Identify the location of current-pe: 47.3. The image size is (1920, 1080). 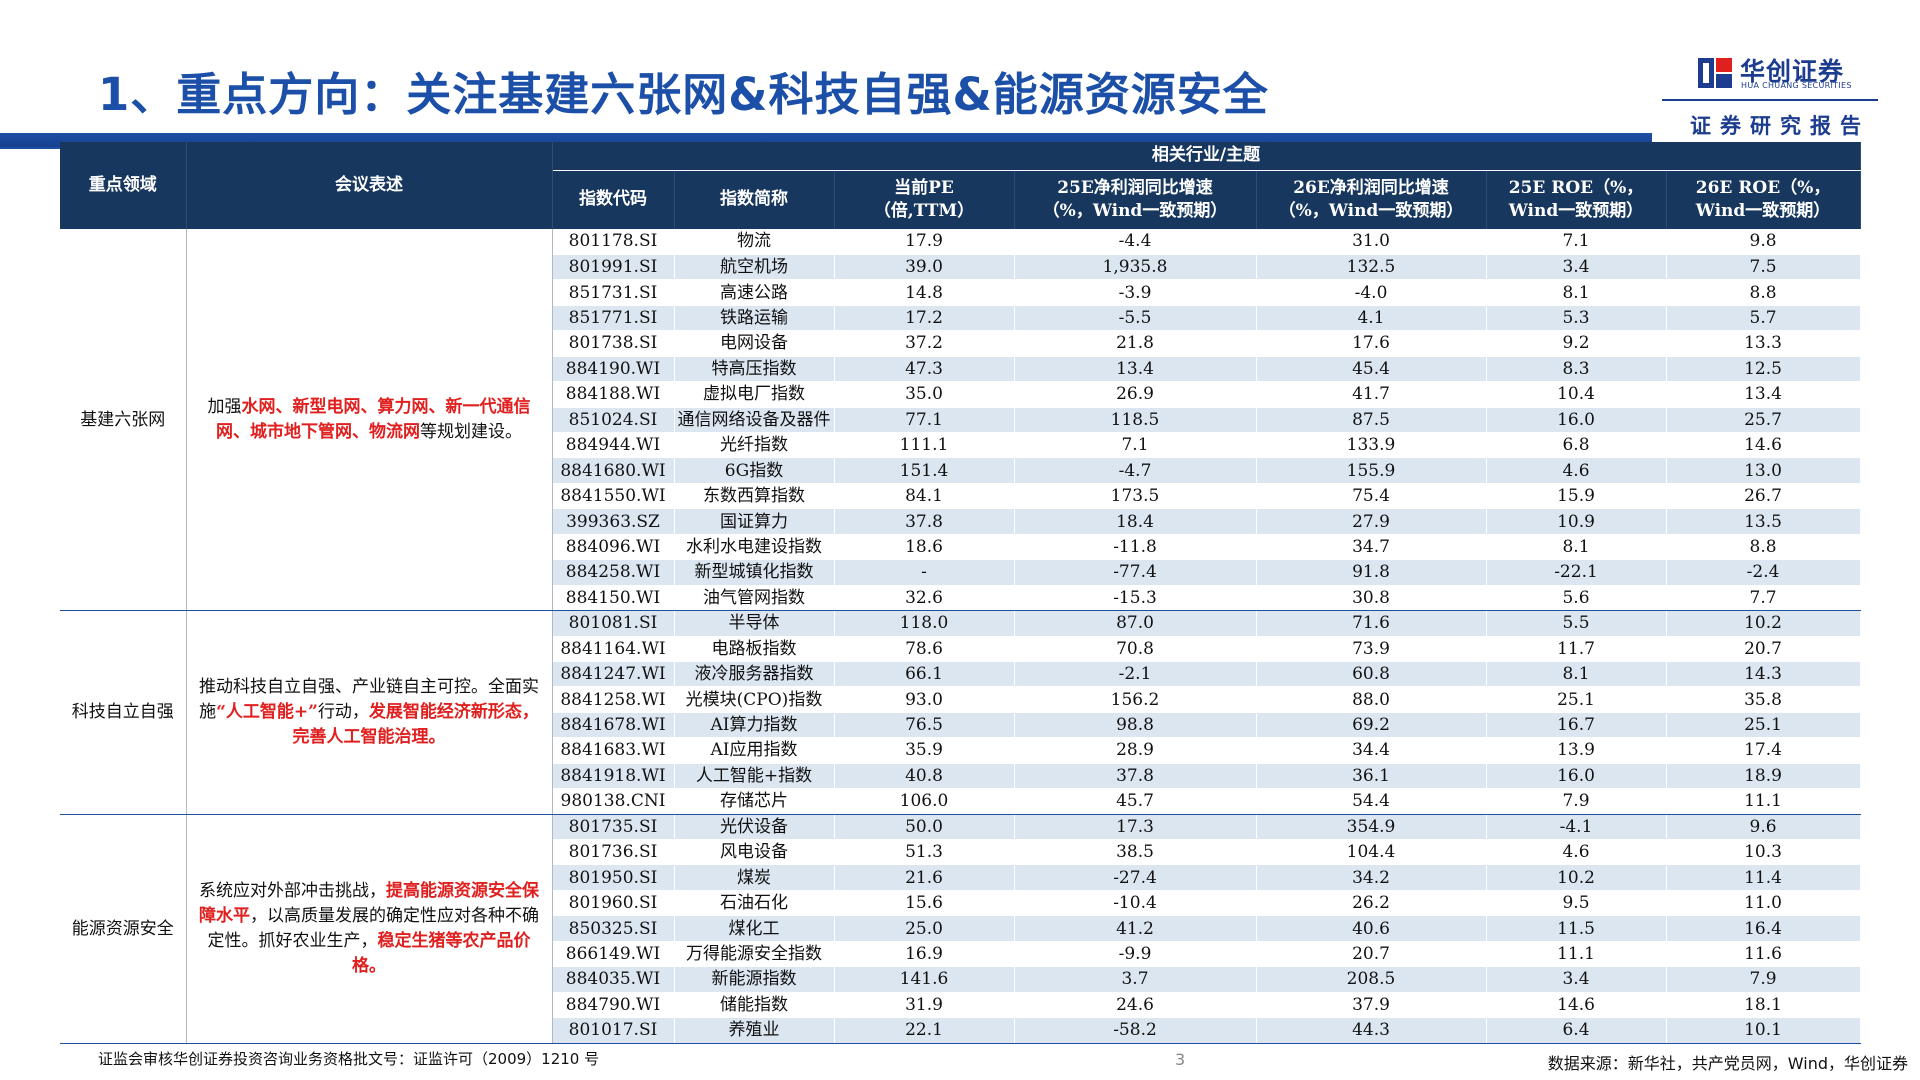
(924, 369).